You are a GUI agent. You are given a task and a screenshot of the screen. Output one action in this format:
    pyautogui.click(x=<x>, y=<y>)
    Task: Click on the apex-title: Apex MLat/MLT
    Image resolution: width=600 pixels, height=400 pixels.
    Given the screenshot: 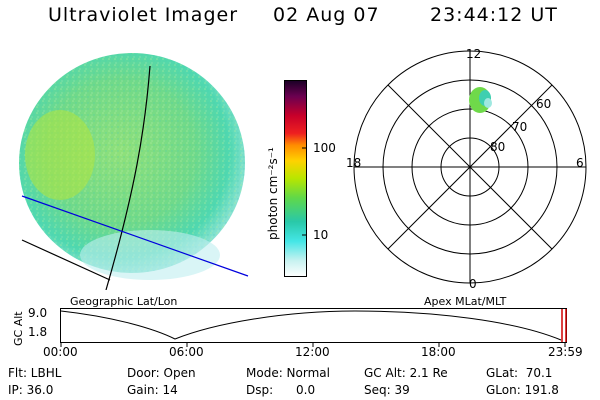 What is the action you would take?
    pyautogui.click(x=465, y=301)
    